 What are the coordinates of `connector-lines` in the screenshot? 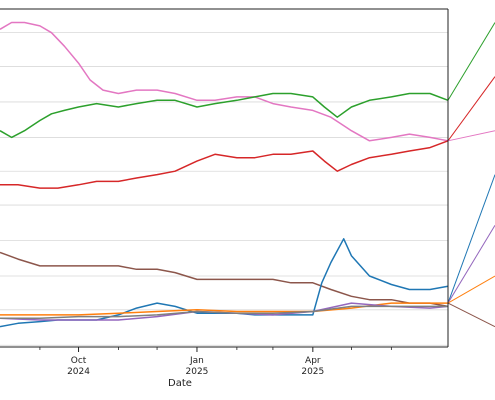 It's located at (471, 175).